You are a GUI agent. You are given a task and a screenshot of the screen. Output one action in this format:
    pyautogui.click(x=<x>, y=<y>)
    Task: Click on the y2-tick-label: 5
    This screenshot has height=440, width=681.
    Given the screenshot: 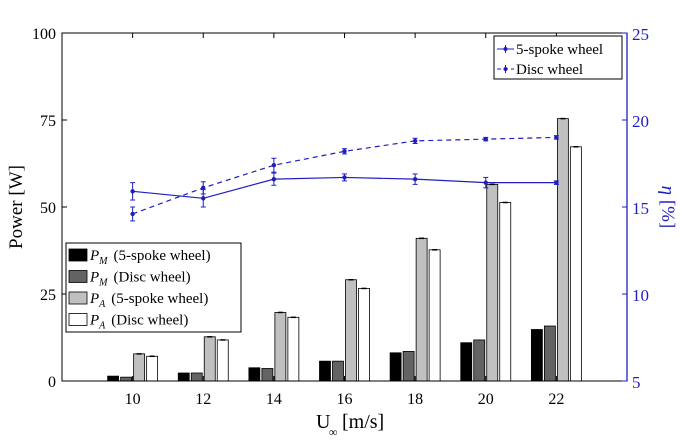 What is the action you would take?
    pyautogui.click(x=636, y=382)
    